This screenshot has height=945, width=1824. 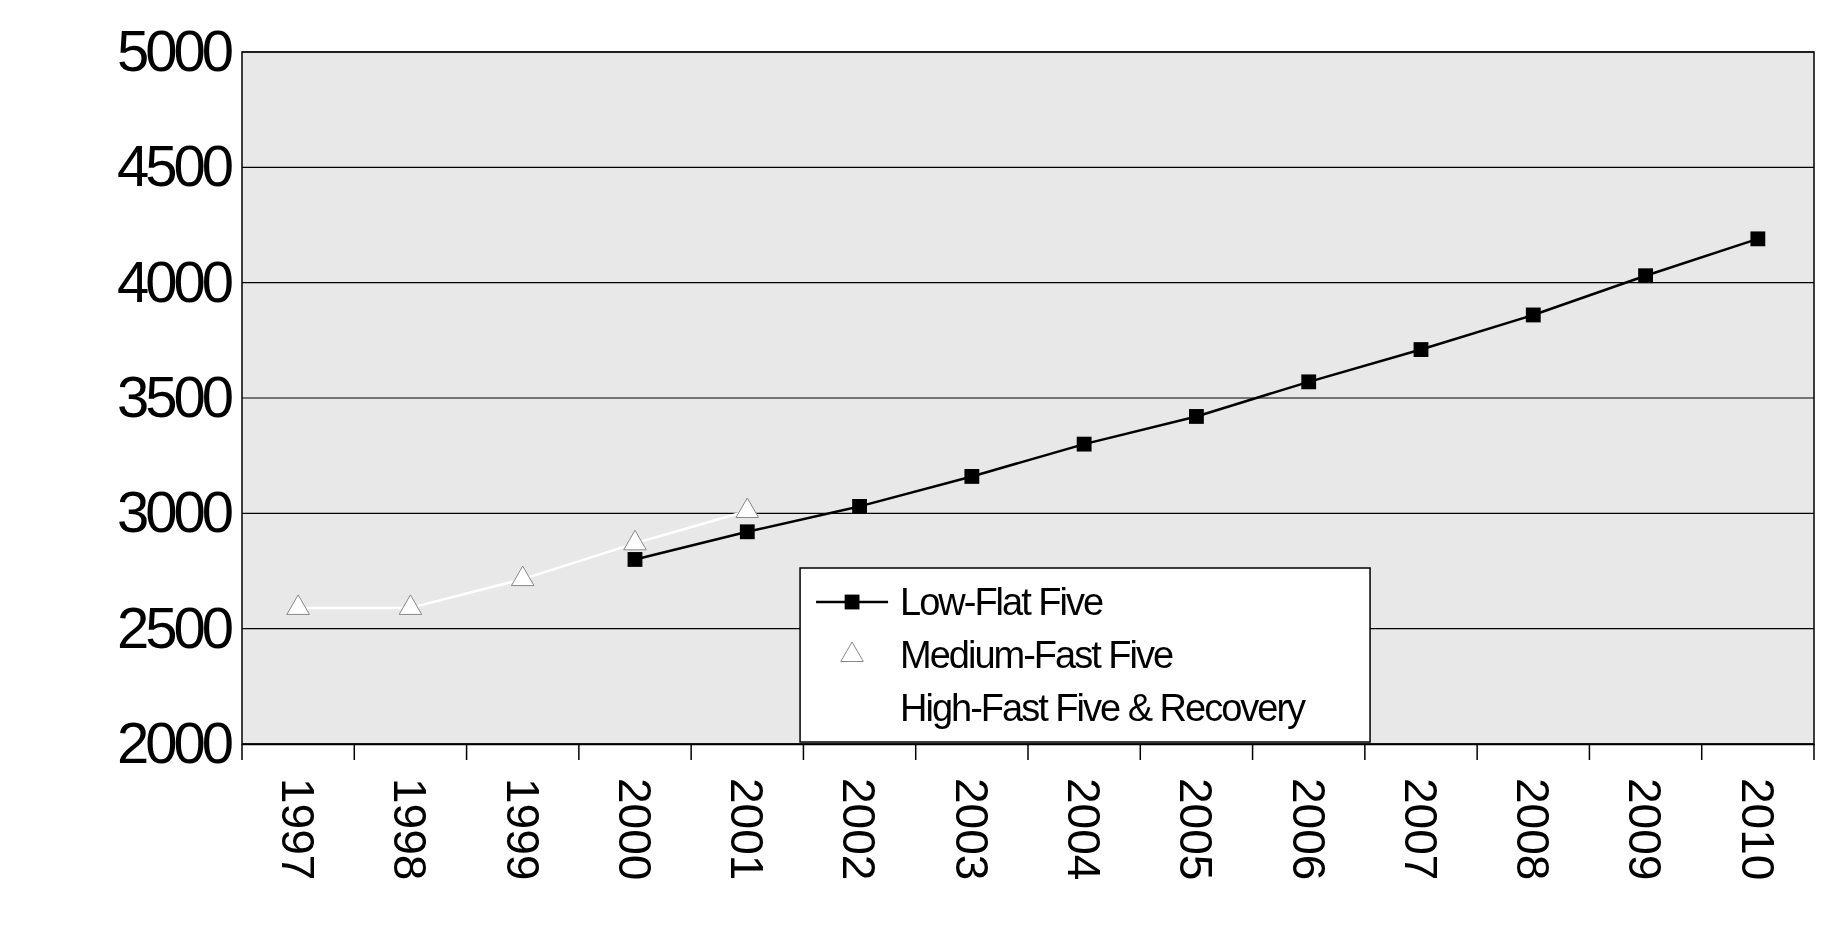 What do you see at coordinates (1533, 829) in the screenshot?
I see `x-tick-label: 2008` at bounding box center [1533, 829].